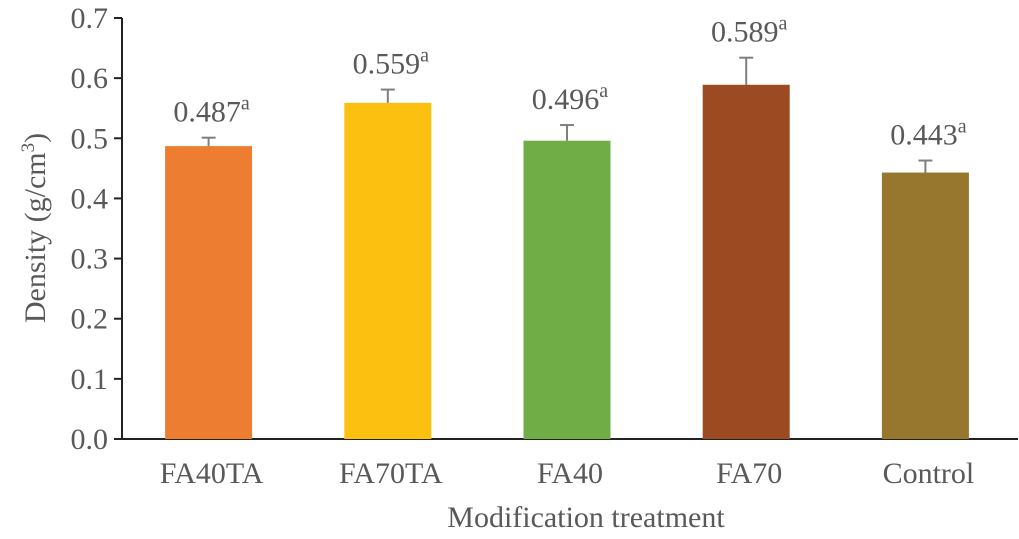 The image size is (1019, 539). I want to click on bar-fa70, so click(746, 261).